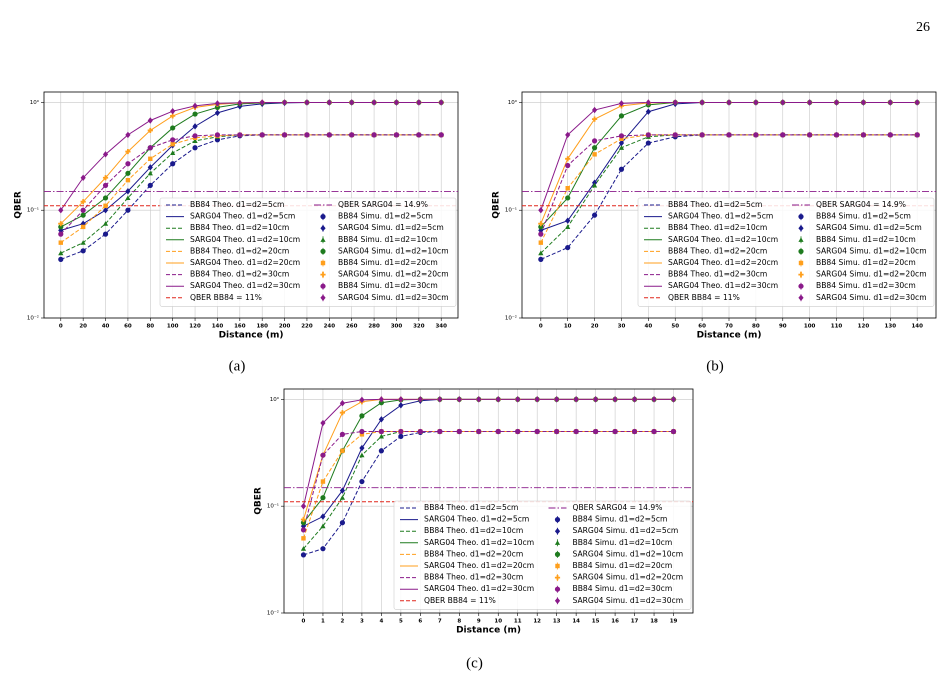 The width and height of the screenshot is (944, 696). What do you see at coordinates (626, 530) in the screenshot?
I see `legend-label: SARG04 Simu. d1=d2=5cm` at bounding box center [626, 530].